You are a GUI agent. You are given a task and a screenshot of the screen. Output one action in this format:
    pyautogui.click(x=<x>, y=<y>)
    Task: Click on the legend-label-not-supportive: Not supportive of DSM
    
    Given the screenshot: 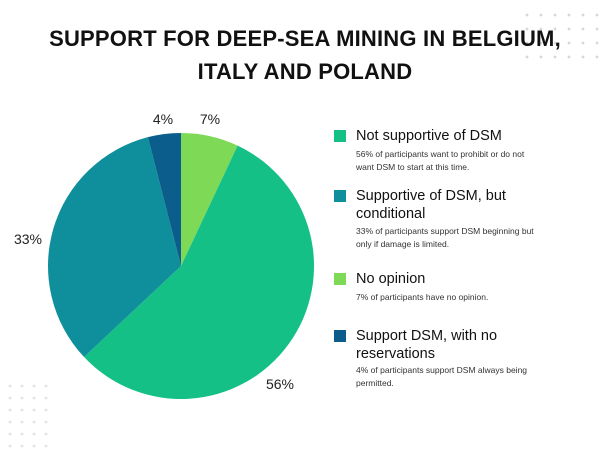 What is the action you would take?
    pyautogui.click(x=471, y=136)
    